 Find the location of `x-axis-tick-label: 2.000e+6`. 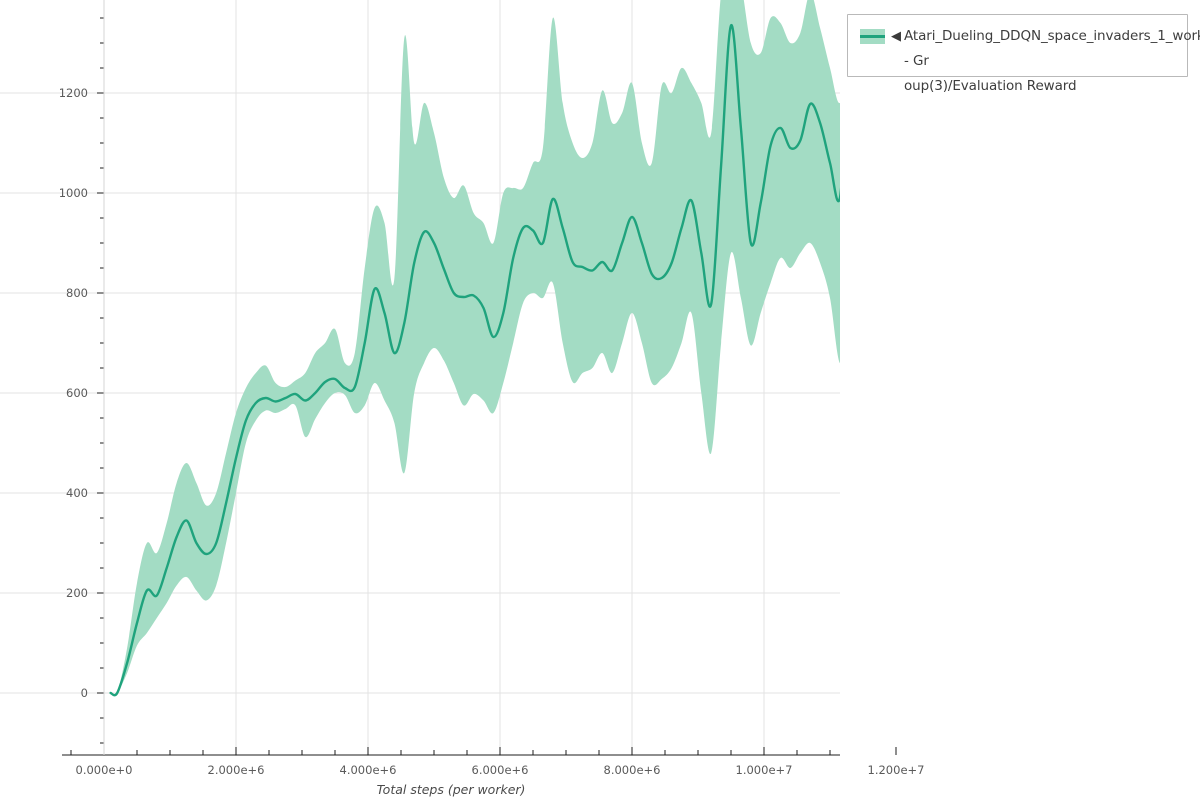

x-axis-tick-label: 2.000e+6 is located at coordinates (236, 770).